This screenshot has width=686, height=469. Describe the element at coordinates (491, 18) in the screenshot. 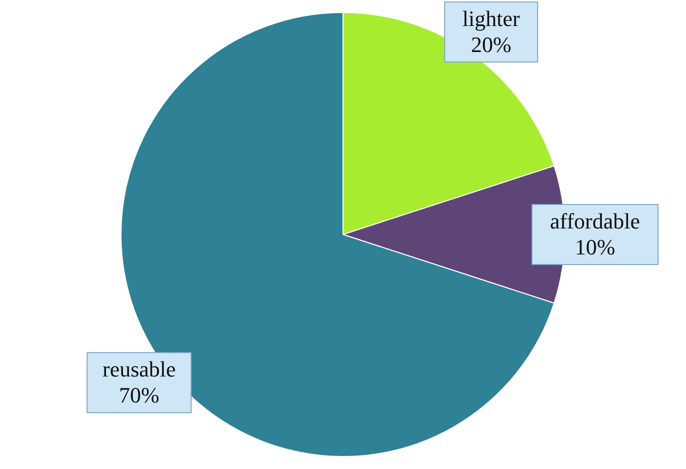

I see `slice-label: lighter` at that location.